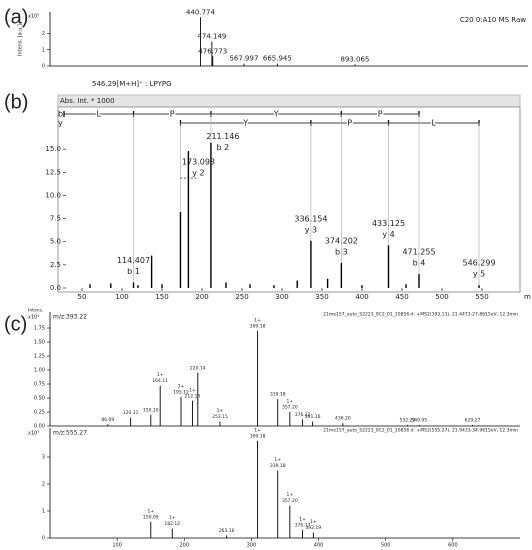 The width and height of the screenshot is (532, 550). Describe the element at coordinates (276, 114) in the screenshot. I see `residue: Y` at that location.